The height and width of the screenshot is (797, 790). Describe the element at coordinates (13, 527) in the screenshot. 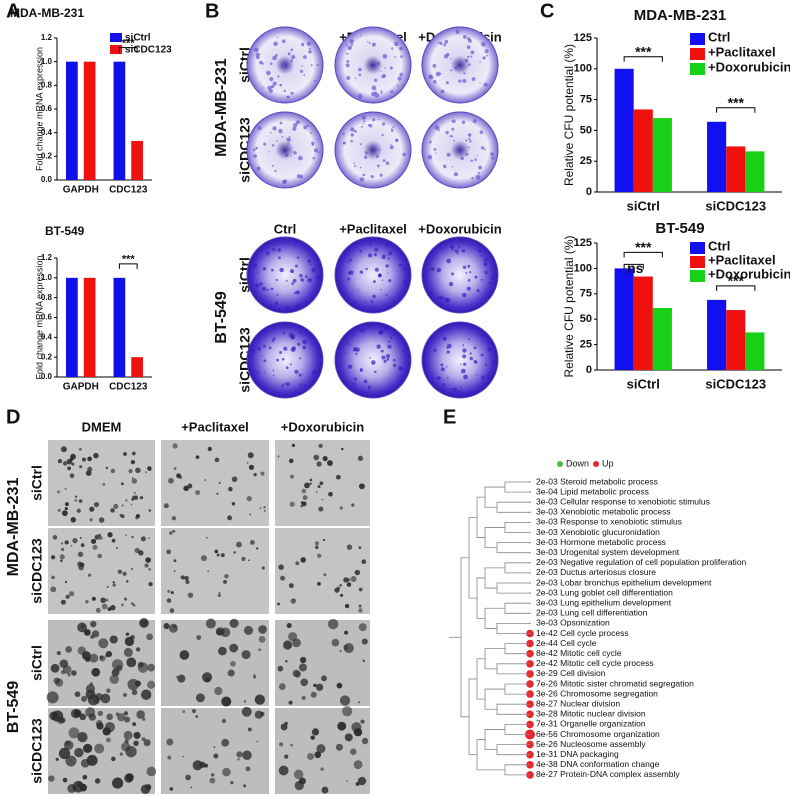

I see `row-group-label: MDA-MB-231` at that location.